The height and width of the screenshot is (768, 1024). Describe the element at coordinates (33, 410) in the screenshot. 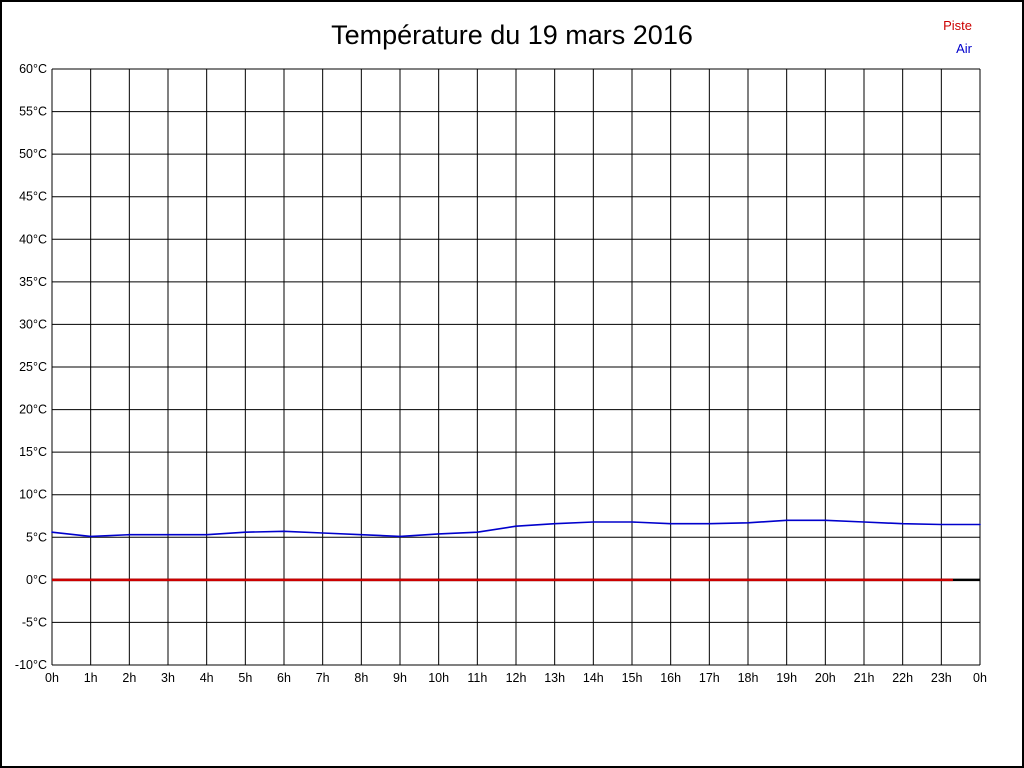

I see `y-tick-label: 20°C` at that location.